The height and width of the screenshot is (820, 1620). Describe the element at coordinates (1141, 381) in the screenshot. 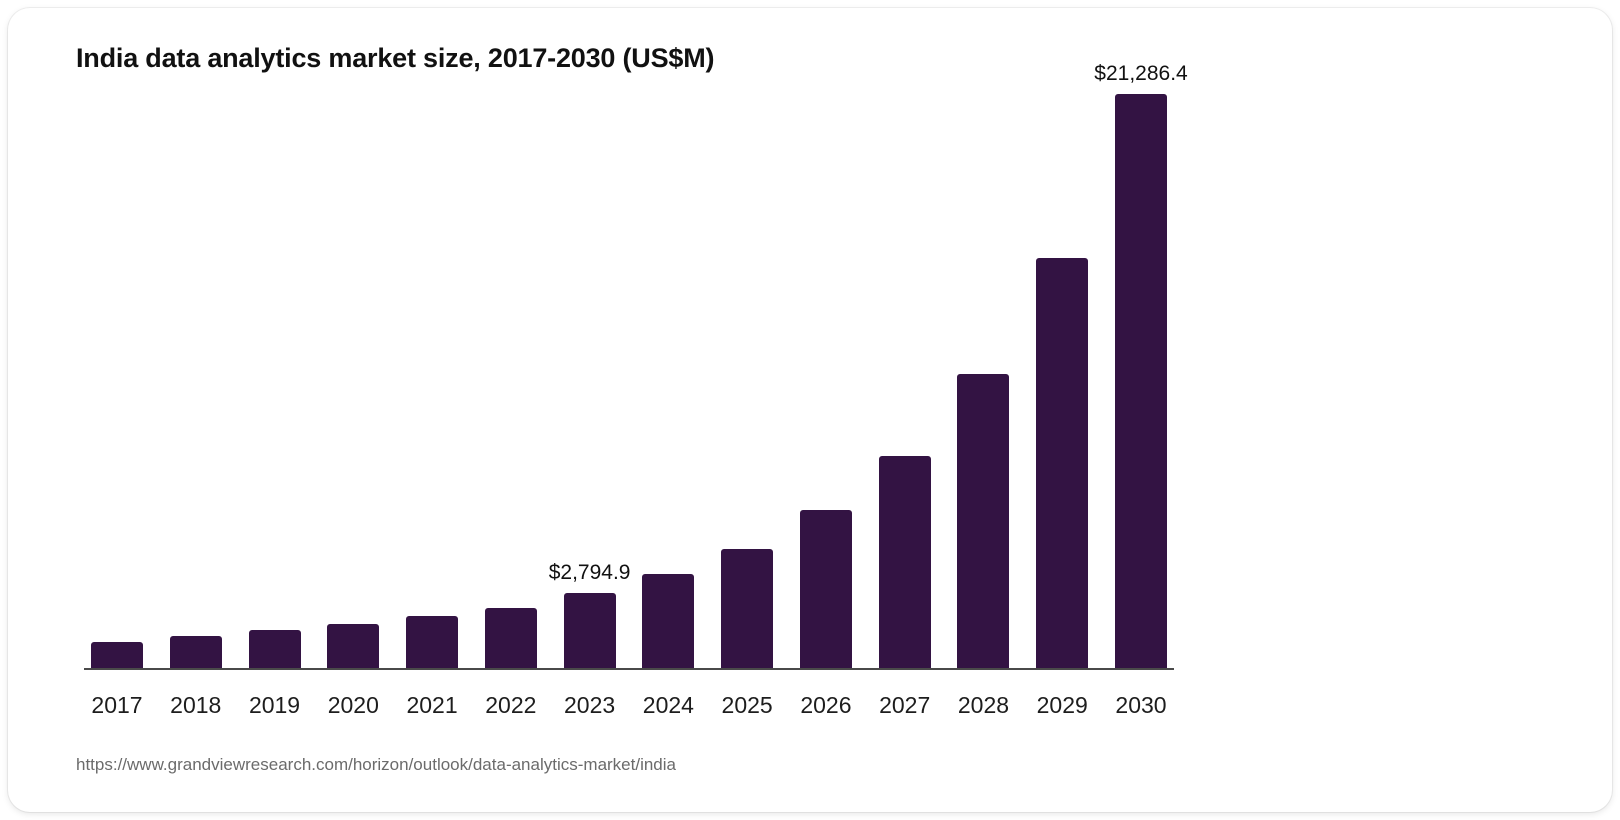

I see `bar-2030` at that location.